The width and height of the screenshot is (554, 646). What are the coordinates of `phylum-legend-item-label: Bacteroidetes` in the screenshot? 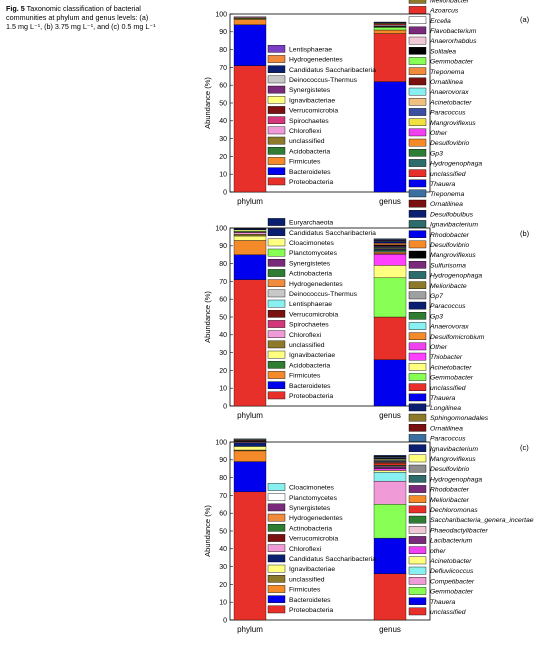 It's located at (310, 386).